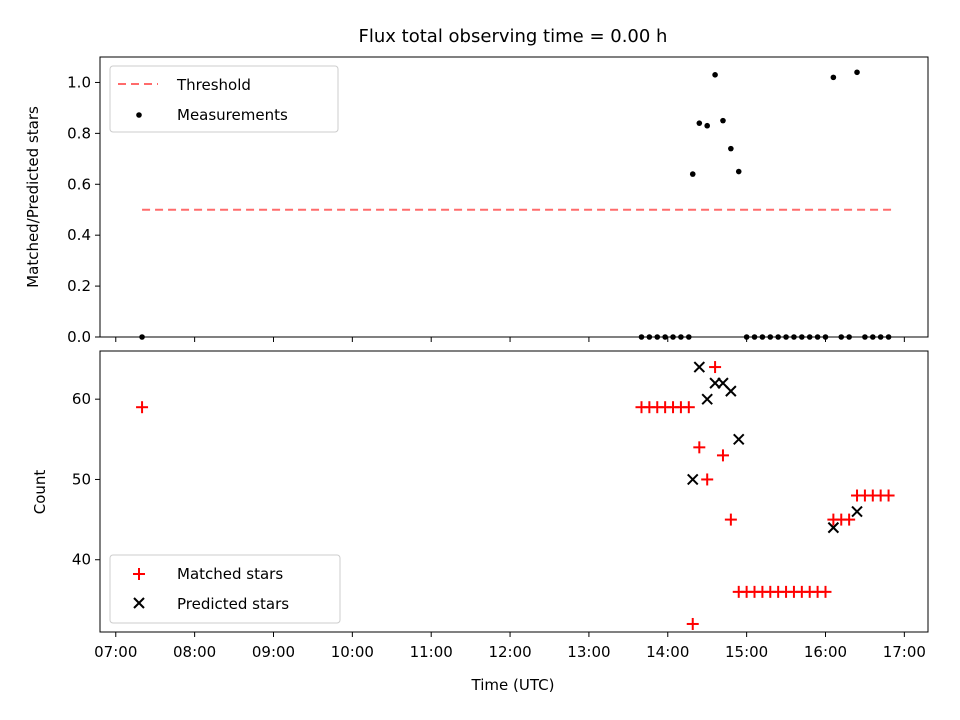 This screenshot has height=720, width=960. I want to click on x-tick-label: 17:00, so click(904, 652).